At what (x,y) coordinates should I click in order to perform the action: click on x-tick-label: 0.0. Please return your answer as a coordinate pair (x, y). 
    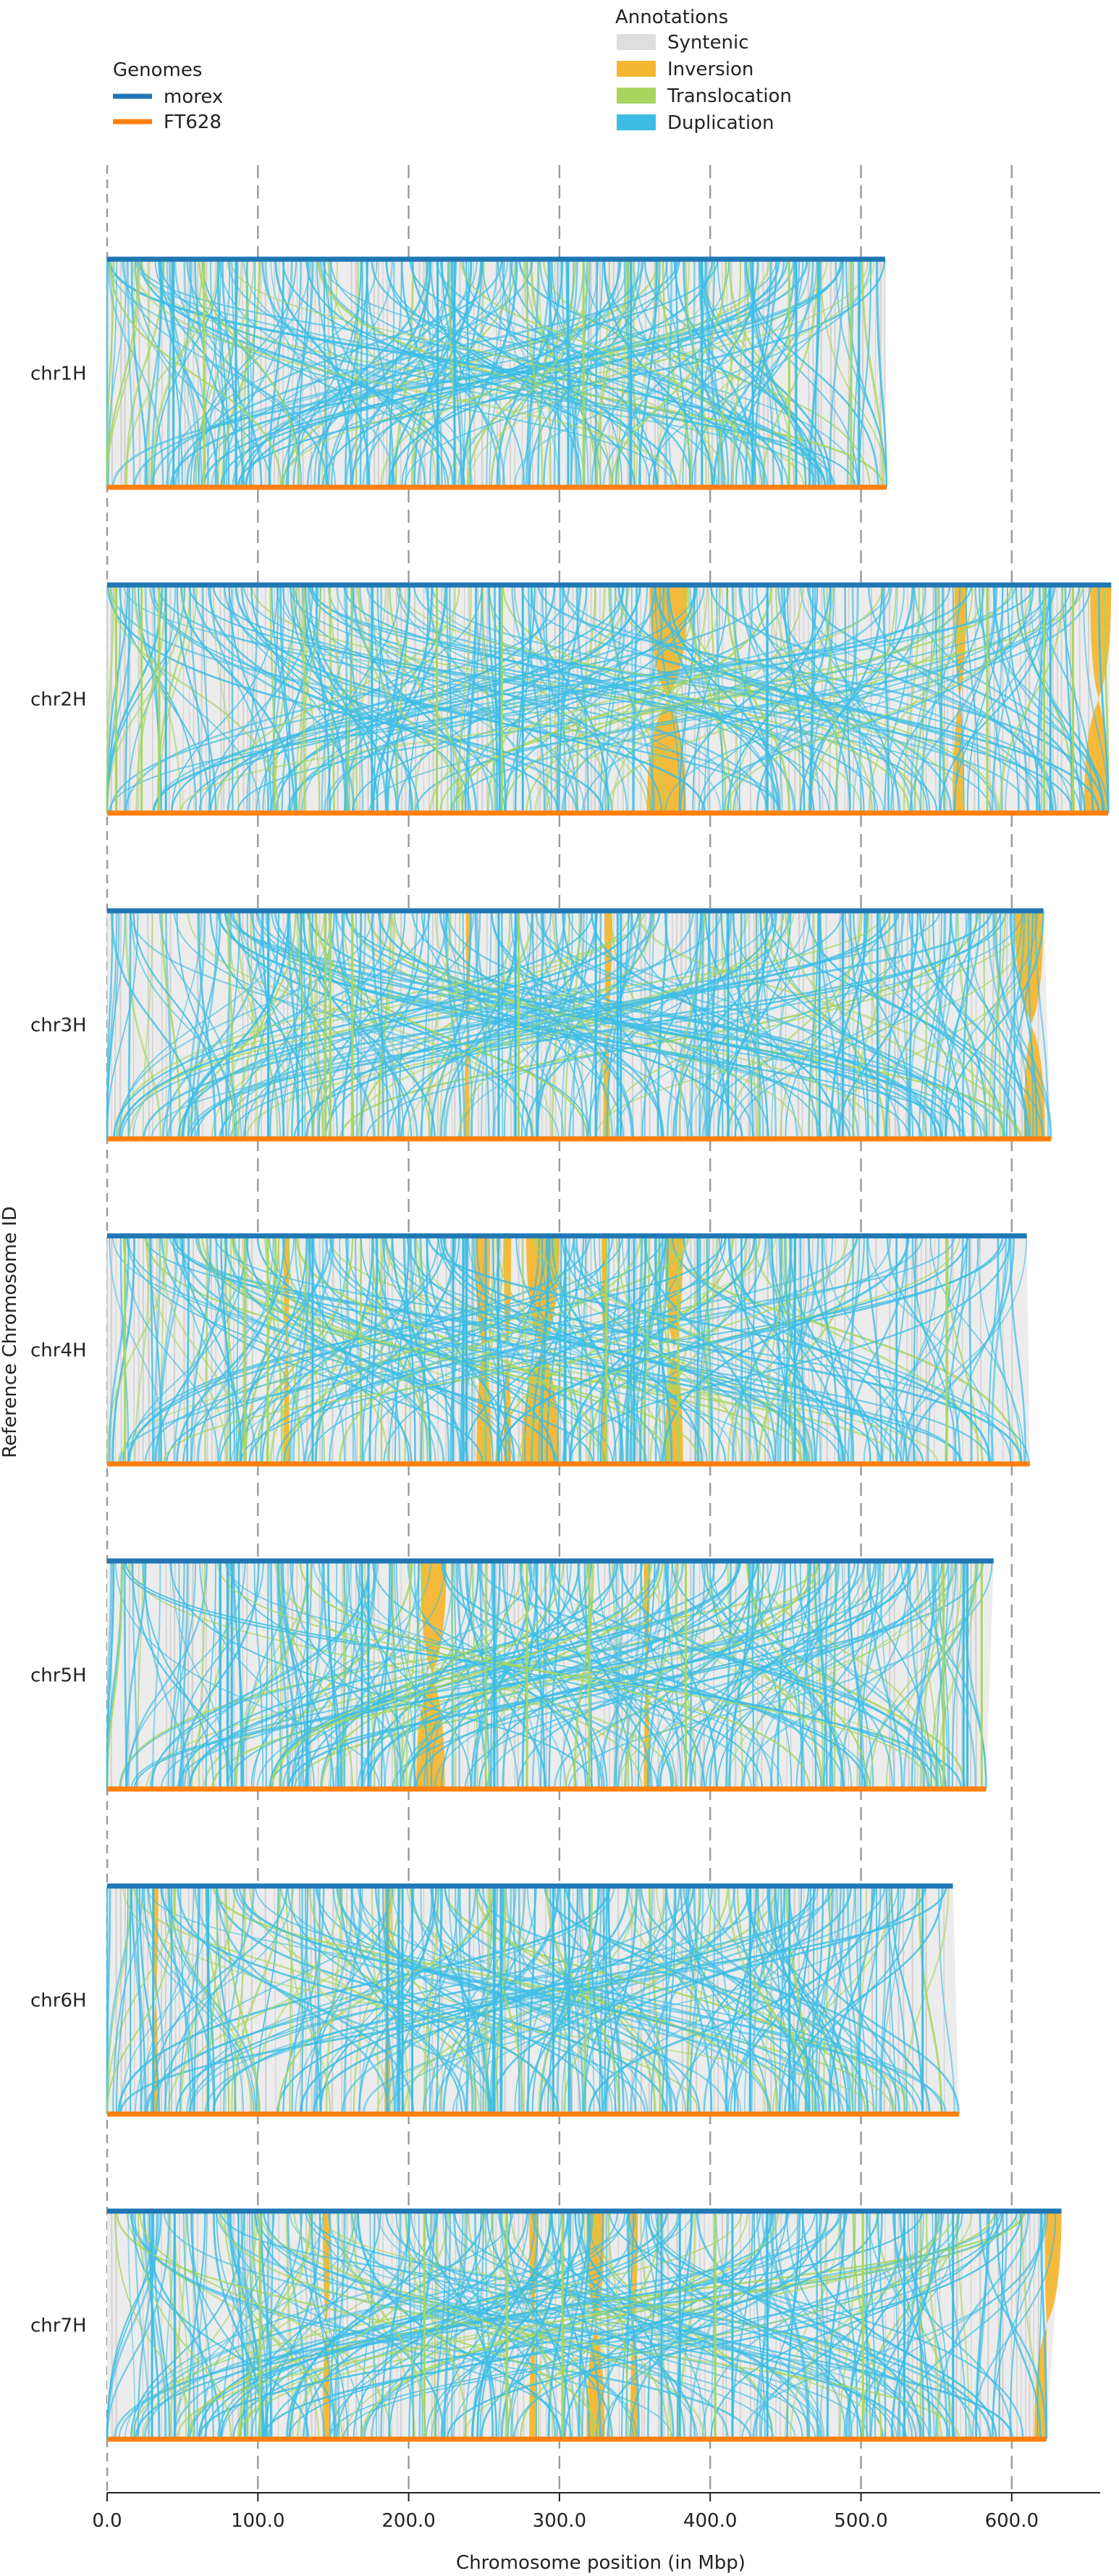
    Looking at the image, I should click on (107, 2521).